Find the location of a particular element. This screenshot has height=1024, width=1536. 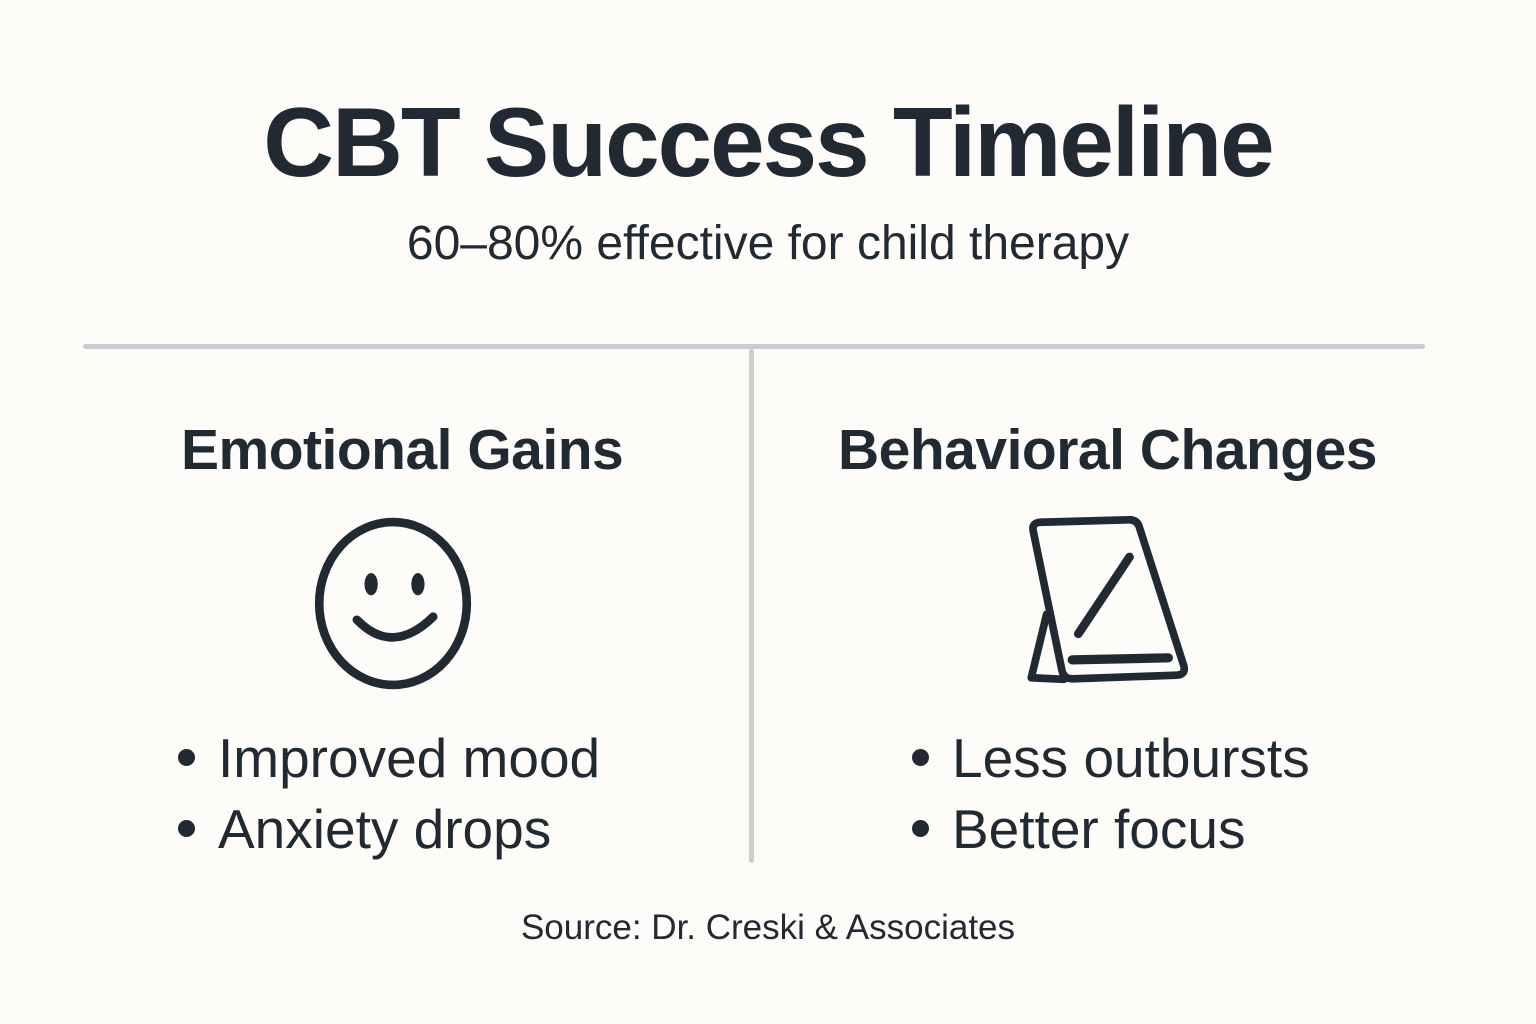

list-item-label: Improved mood is located at coordinates (409, 757).